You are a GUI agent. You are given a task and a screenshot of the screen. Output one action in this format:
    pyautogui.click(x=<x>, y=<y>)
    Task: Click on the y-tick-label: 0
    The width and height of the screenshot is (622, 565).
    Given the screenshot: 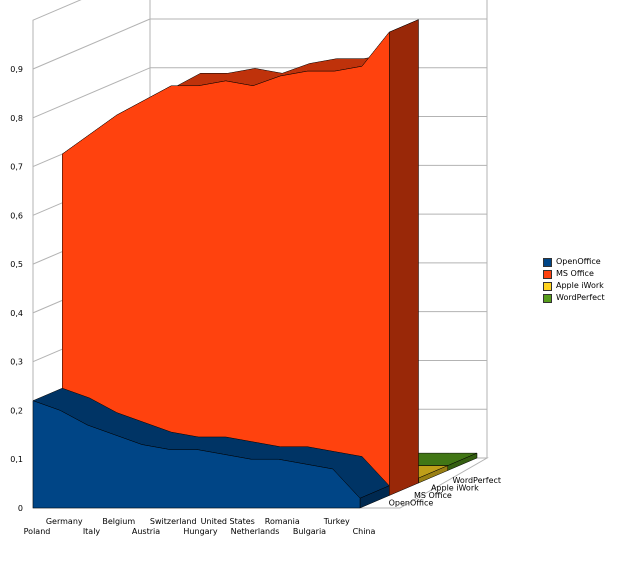 What is the action you would take?
    pyautogui.click(x=20, y=508)
    